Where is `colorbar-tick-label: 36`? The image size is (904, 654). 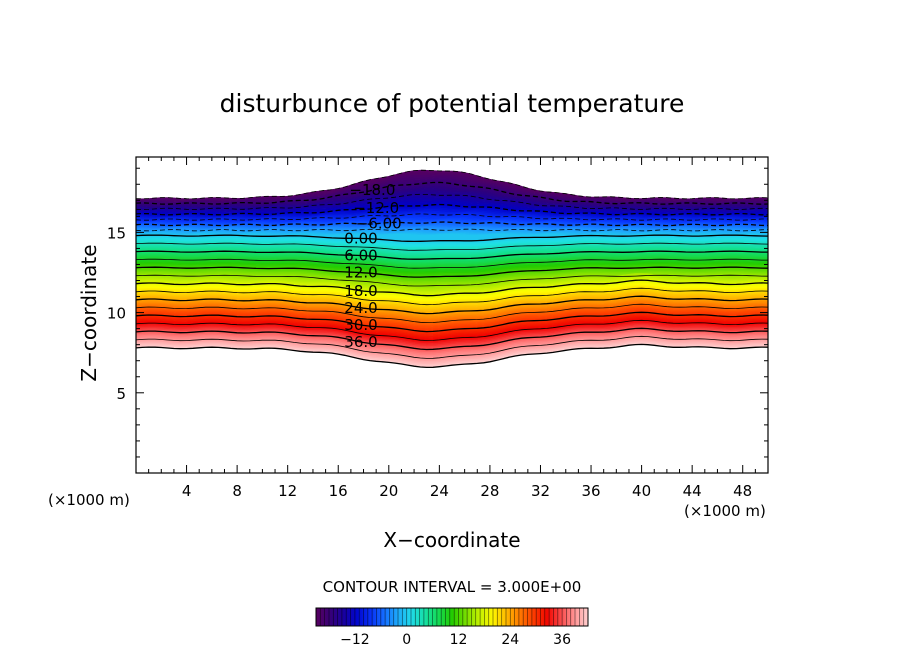 colorbar-tick-label: 36 is located at coordinates (562, 640).